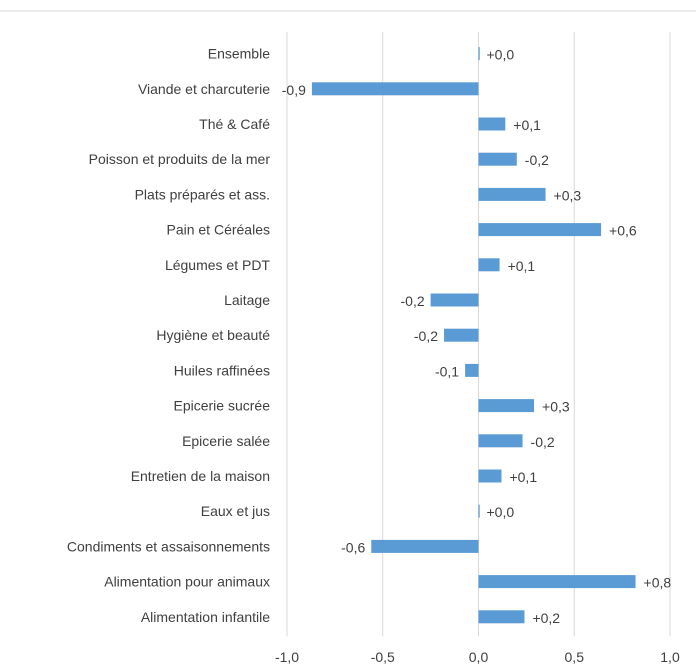  I want to click on category-label: Viande et charcuterie, so click(204, 89).